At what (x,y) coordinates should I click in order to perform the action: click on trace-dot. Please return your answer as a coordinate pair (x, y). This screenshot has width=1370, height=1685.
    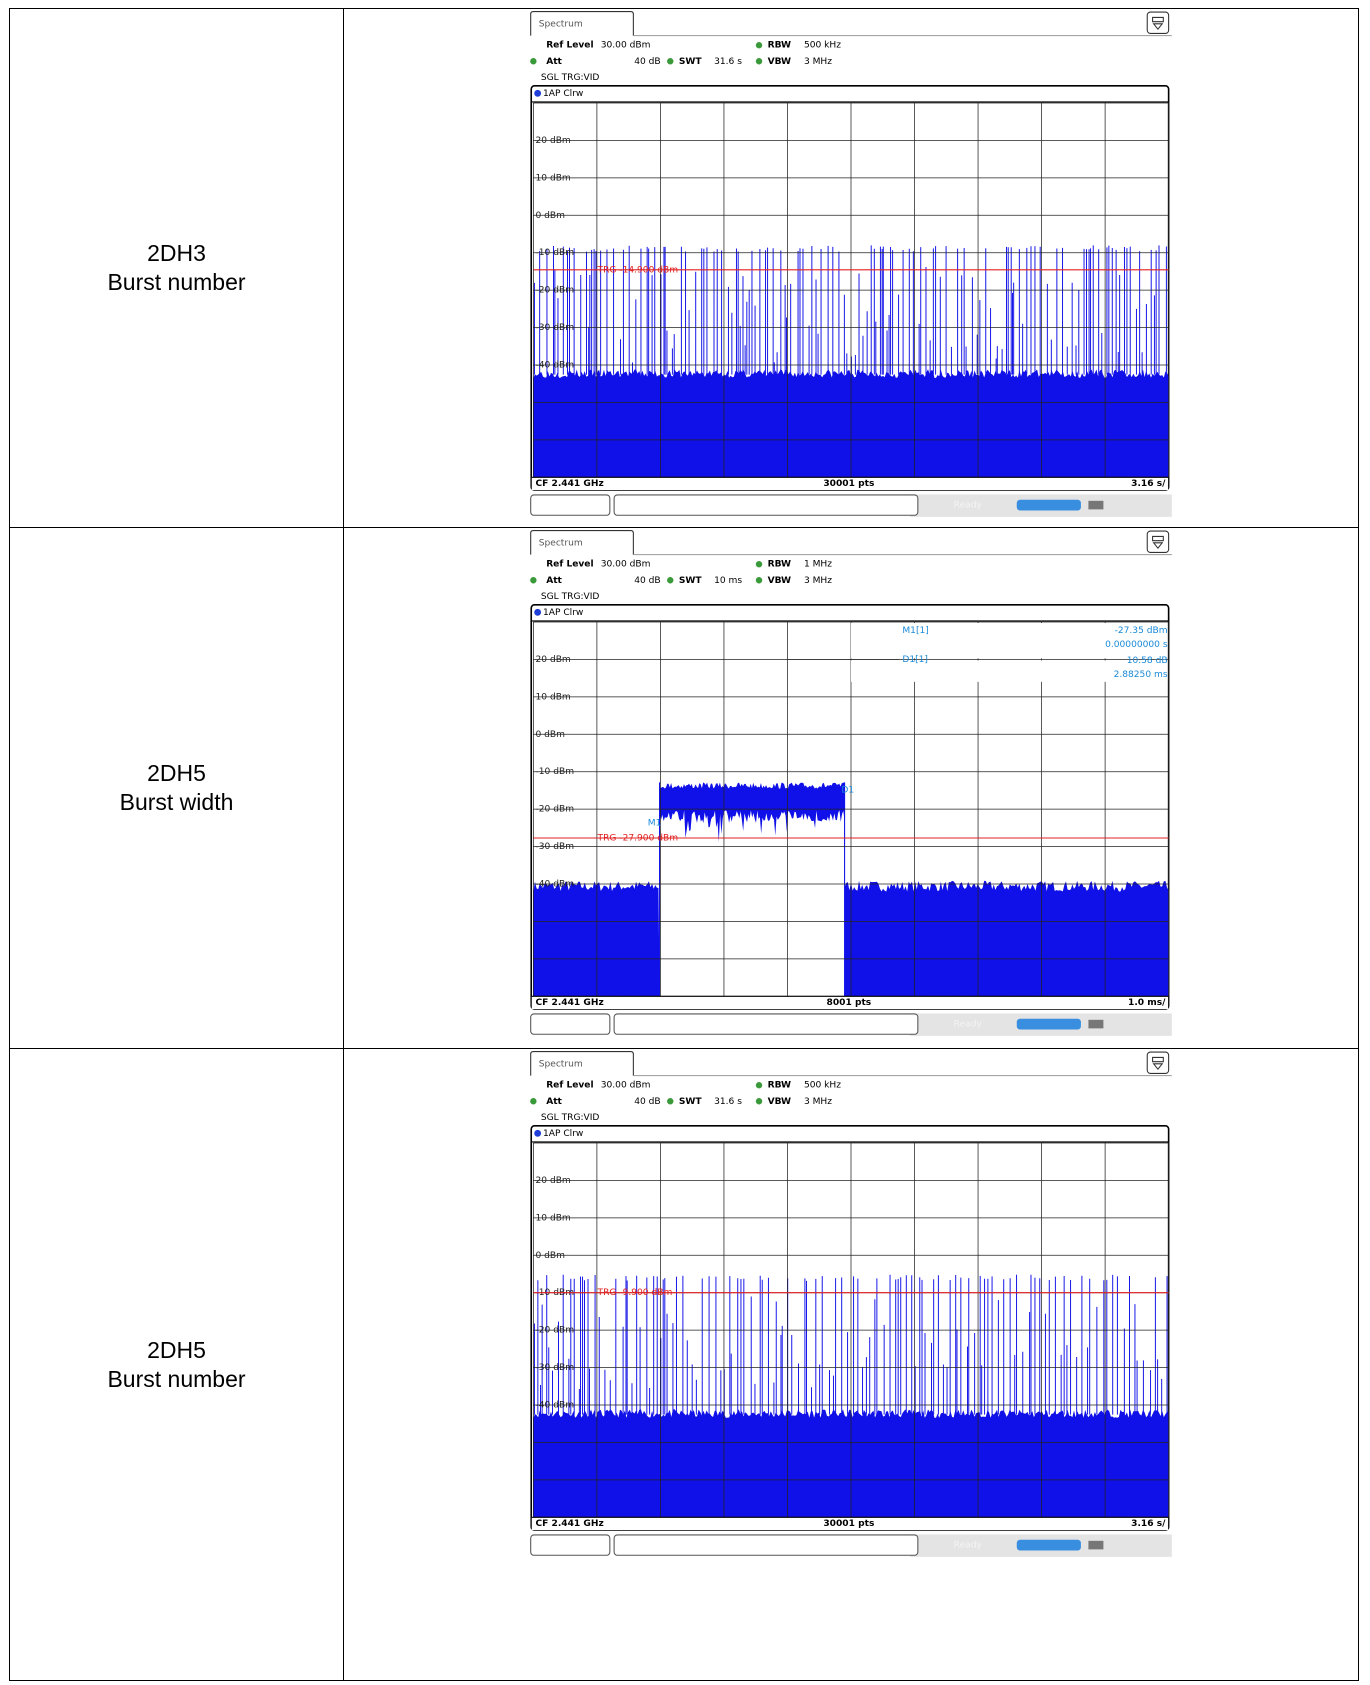
    Looking at the image, I should click on (538, 1133).